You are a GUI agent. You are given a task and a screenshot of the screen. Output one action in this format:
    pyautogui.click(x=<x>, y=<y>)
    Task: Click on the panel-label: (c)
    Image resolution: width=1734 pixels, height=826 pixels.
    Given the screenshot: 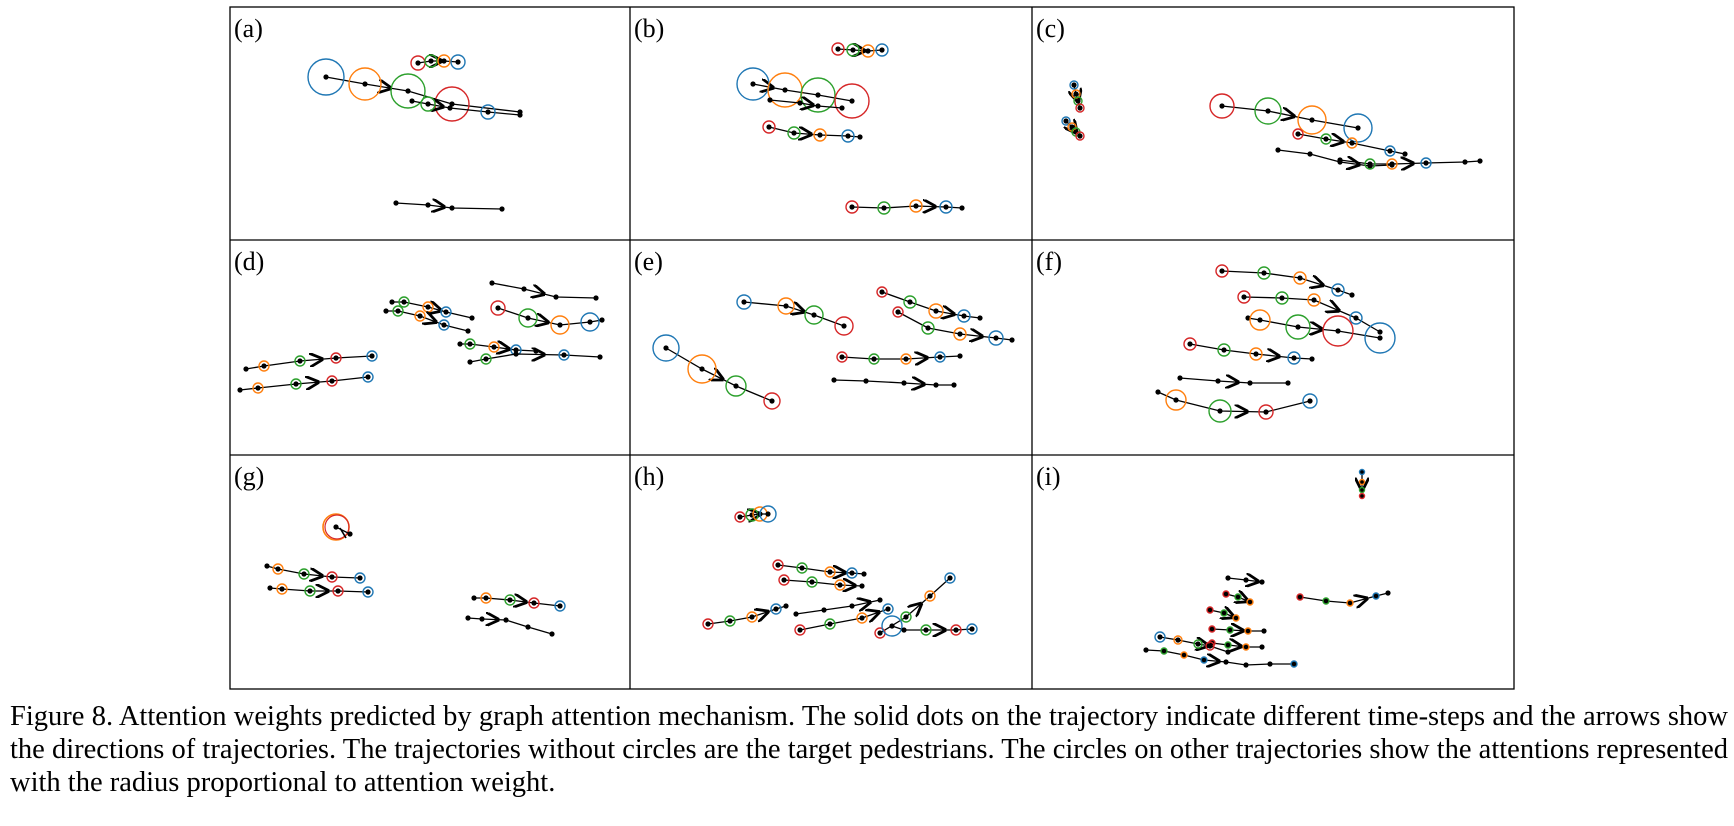 What is the action you would take?
    pyautogui.click(x=1050, y=28)
    